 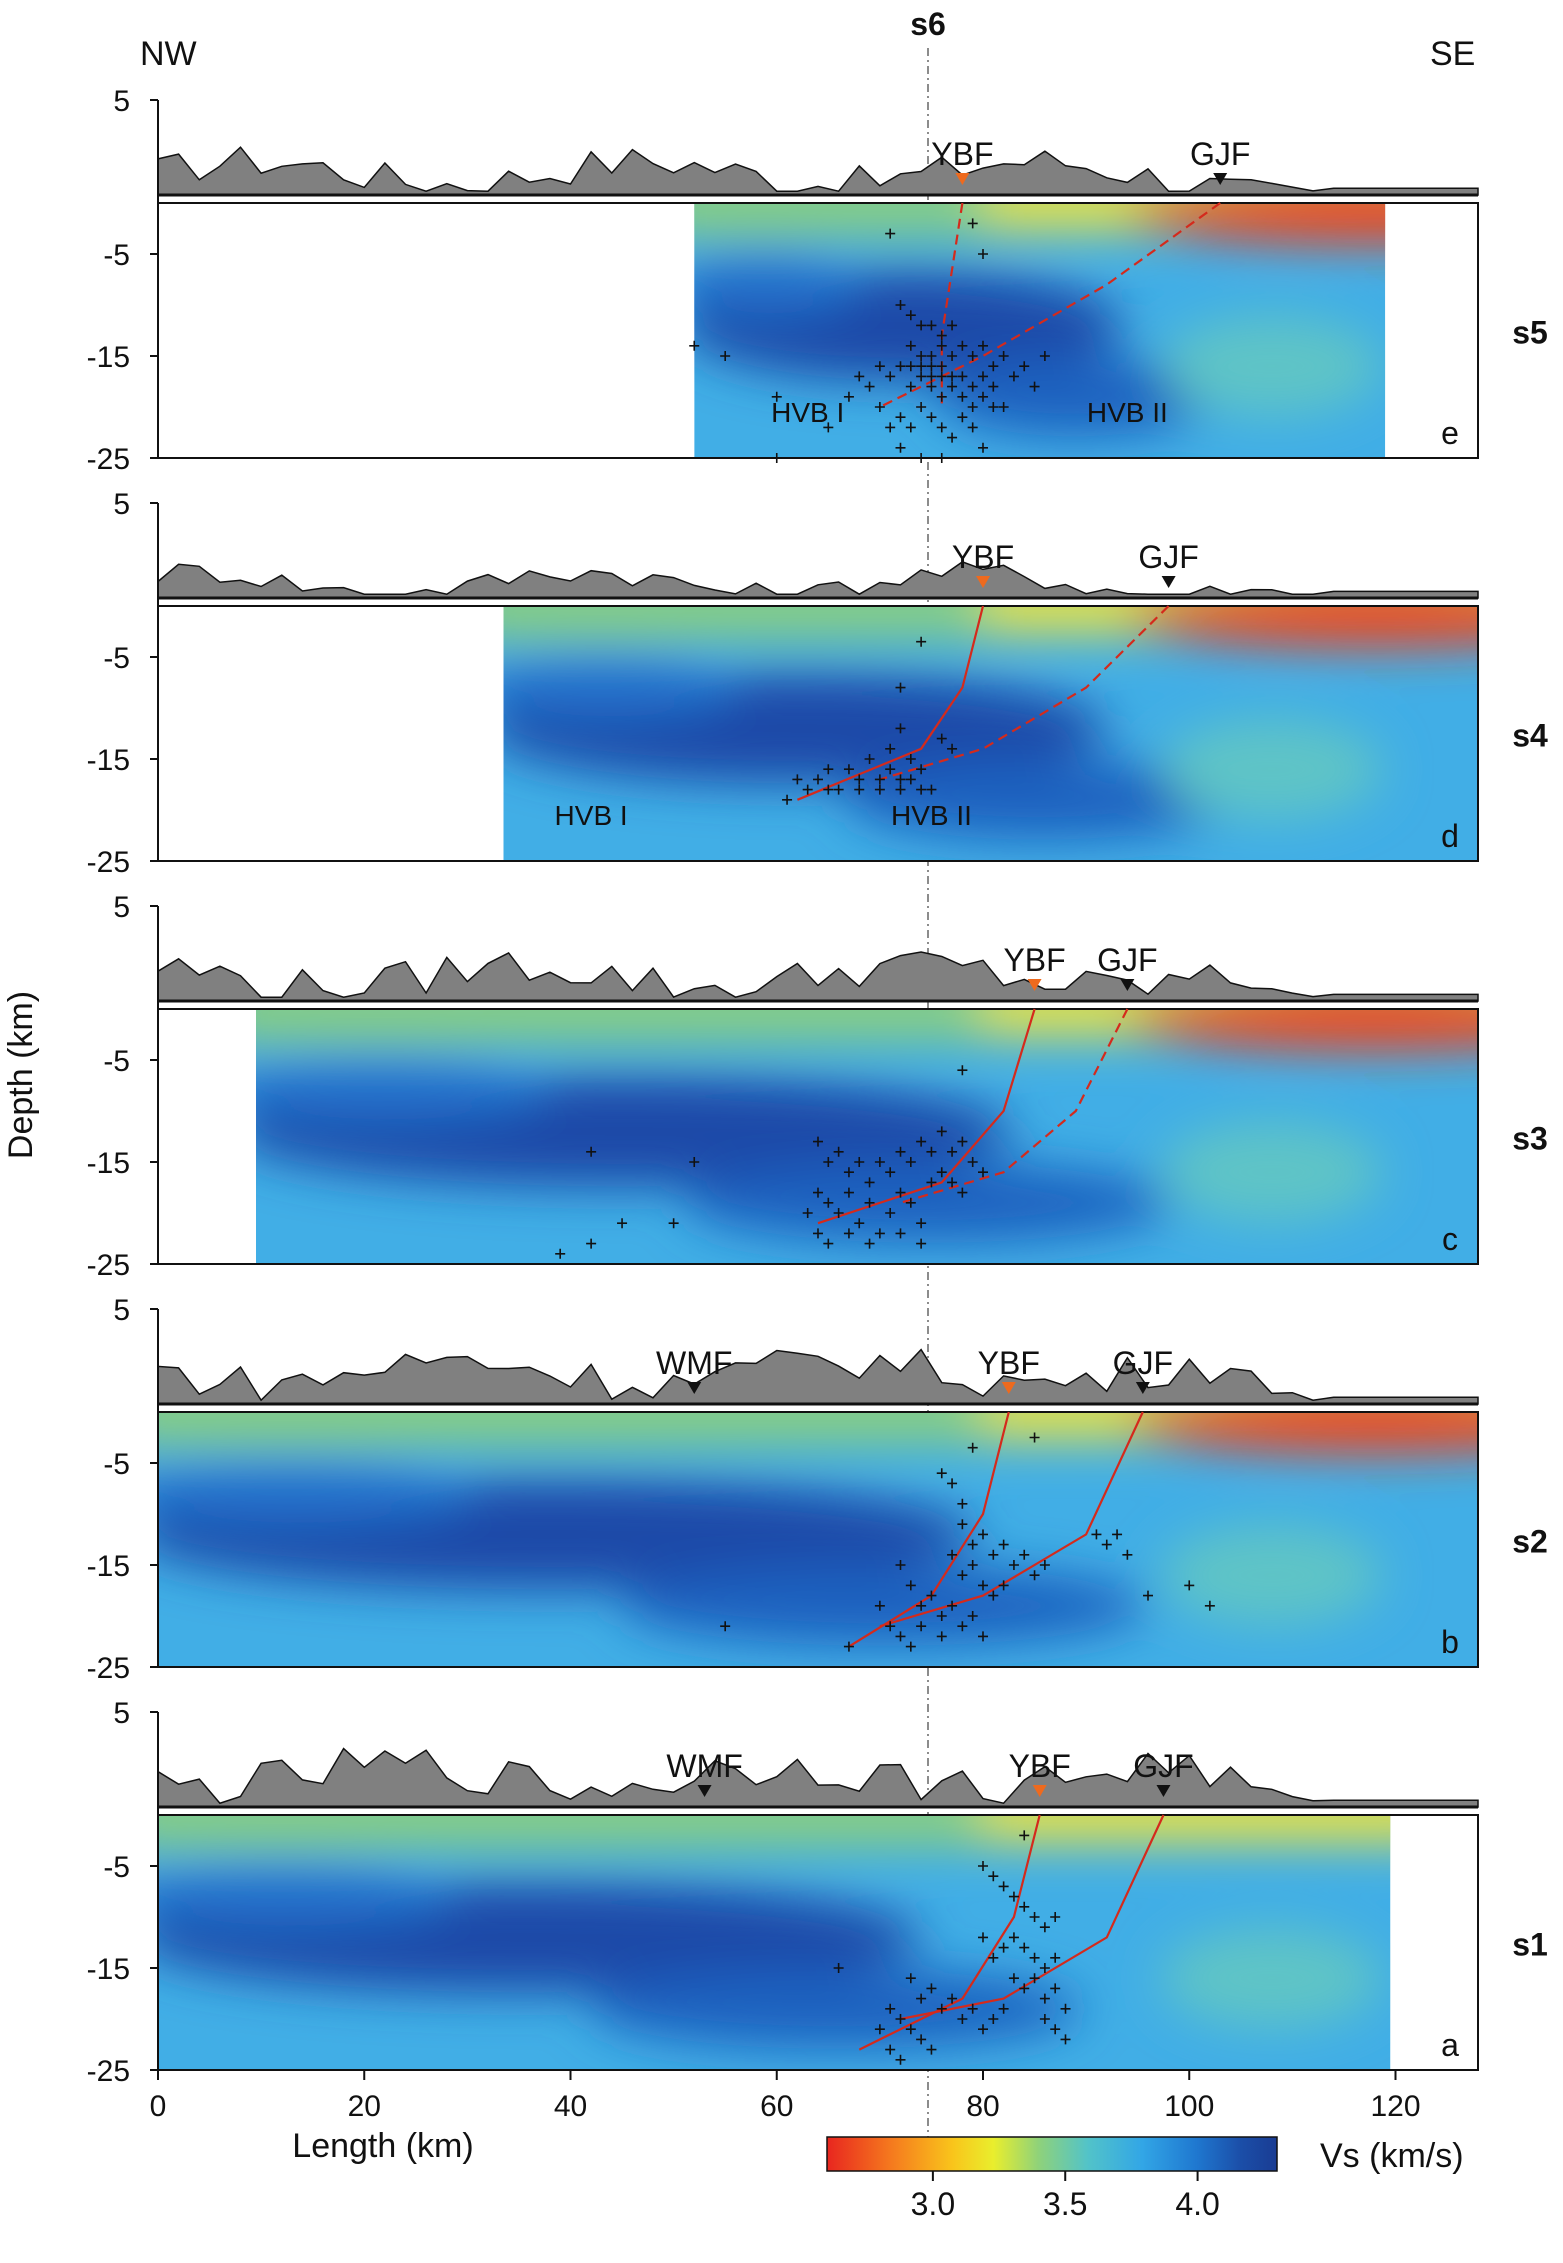 What do you see at coordinates (1065, 2196) in the screenshot?
I see `colorbar-ticks: 3.0 3.5 4.0` at bounding box center [1065, 2196].